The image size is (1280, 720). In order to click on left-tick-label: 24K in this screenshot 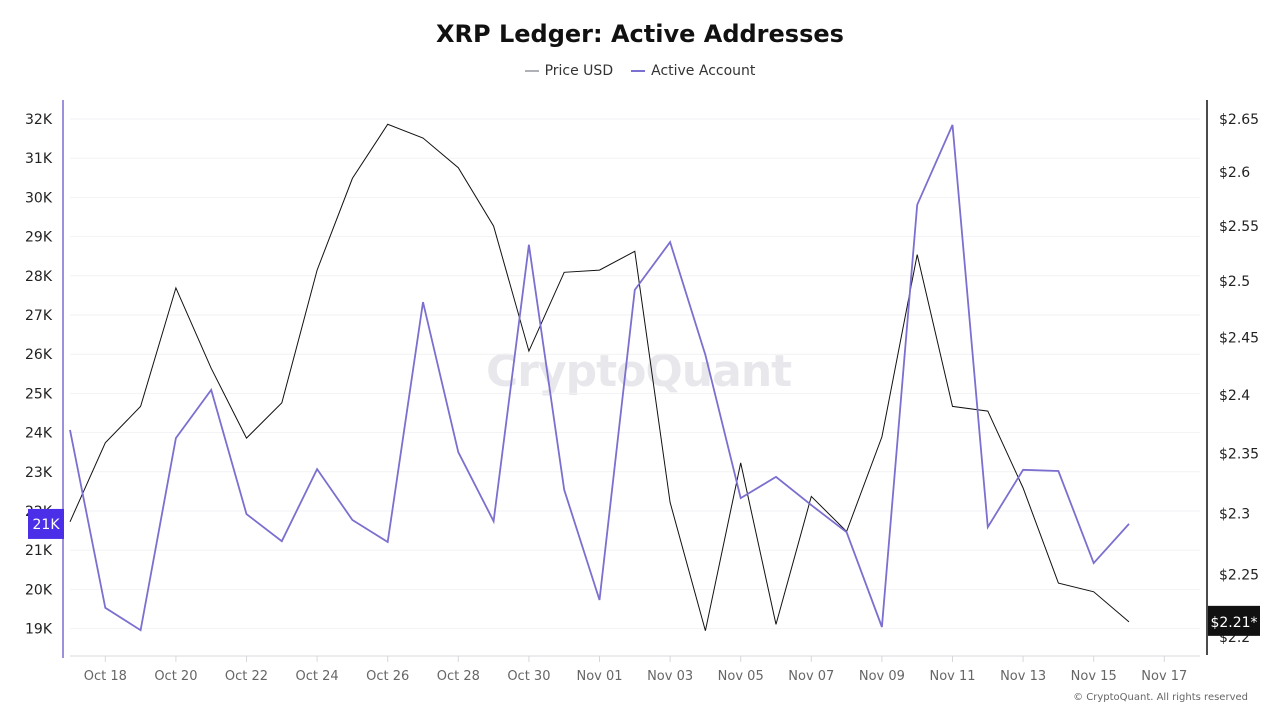, I will do `click(39, 434)`.